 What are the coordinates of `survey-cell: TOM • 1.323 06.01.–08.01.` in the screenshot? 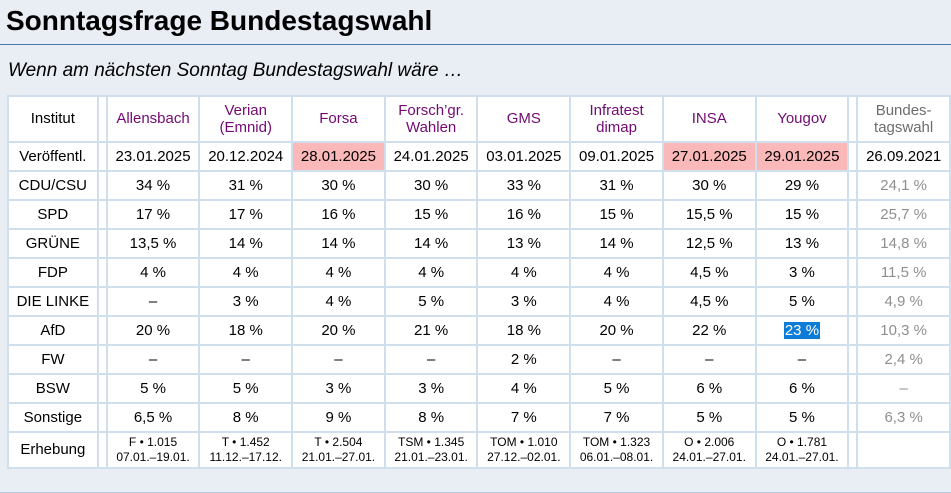 It's located at (616, 449).